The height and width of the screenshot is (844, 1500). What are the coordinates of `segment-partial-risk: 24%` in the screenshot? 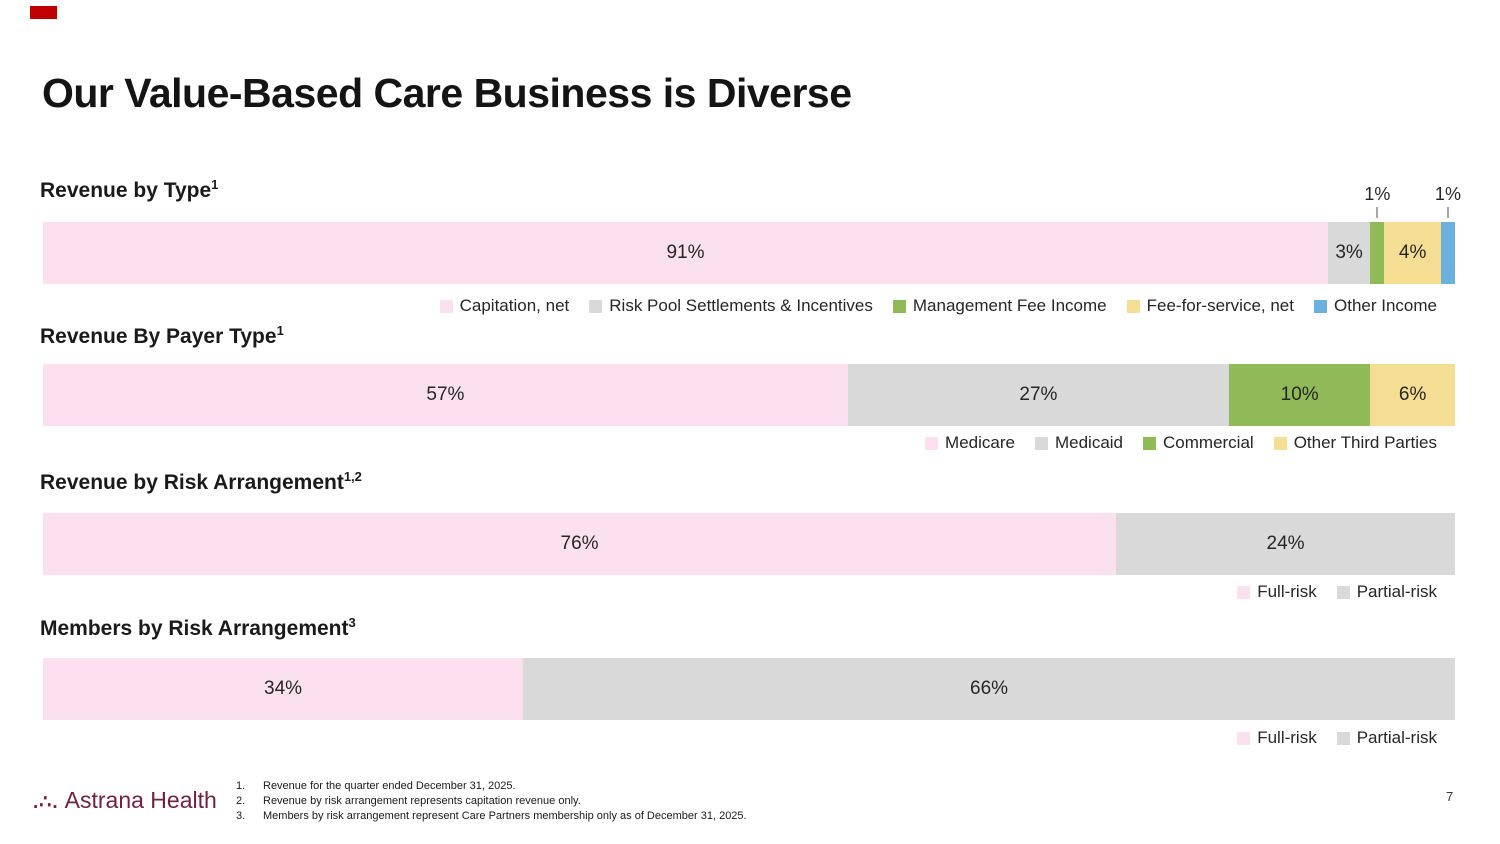 It's located at (1285, 544).